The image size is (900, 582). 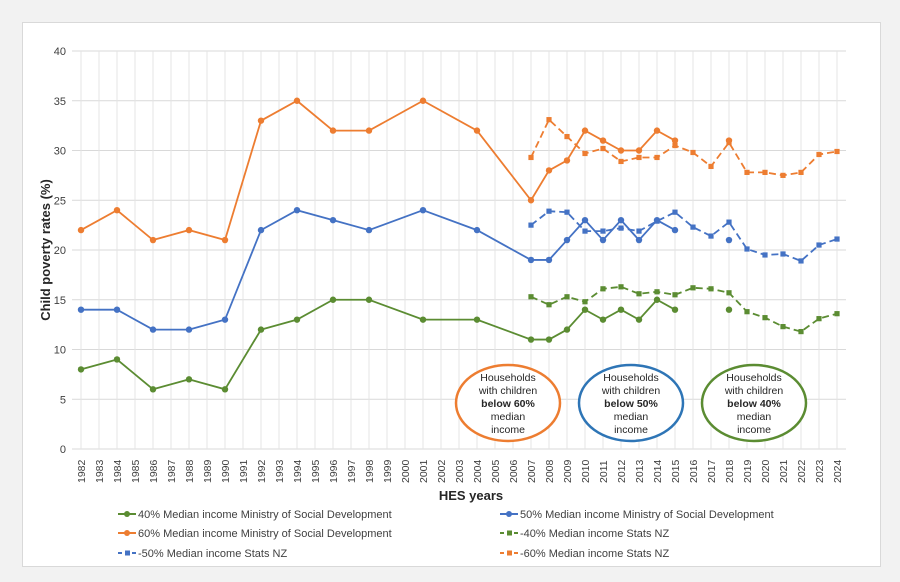 I want to click on x-tick-label: 1987, so click(x=172, y=471).